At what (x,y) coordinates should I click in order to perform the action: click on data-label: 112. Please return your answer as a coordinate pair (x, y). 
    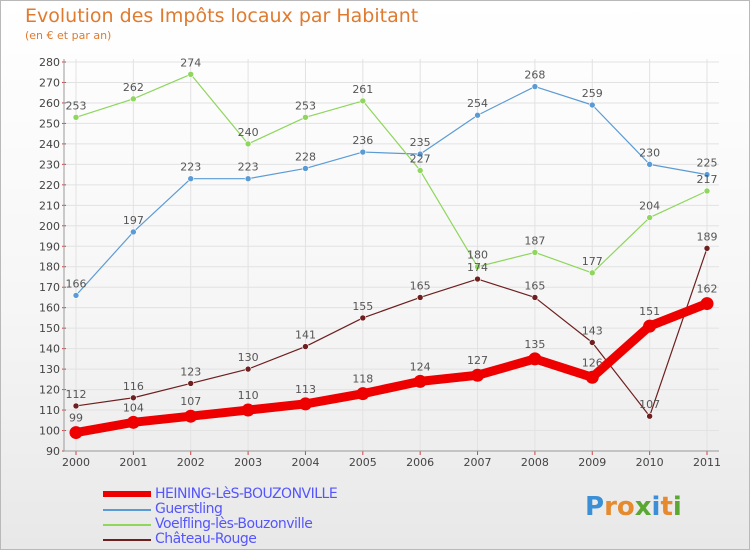
    Looking at the image, I should click on (76, 394).